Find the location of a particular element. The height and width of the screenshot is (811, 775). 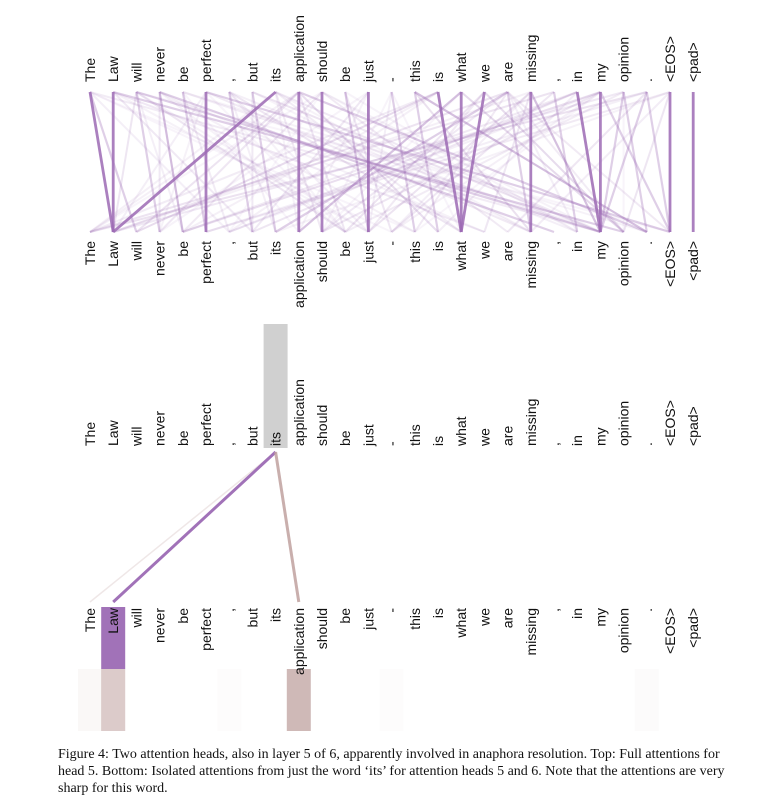

top-target-token-punct-24: . is located at coordinates (647, 243).